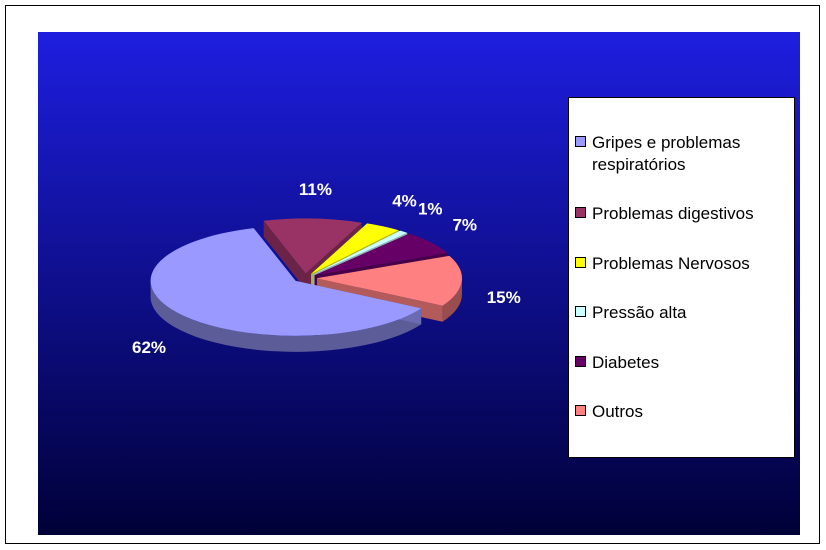 The image size is (826, 550). I want to click on legend-item: Problemas digestivos, so click(681, 214).